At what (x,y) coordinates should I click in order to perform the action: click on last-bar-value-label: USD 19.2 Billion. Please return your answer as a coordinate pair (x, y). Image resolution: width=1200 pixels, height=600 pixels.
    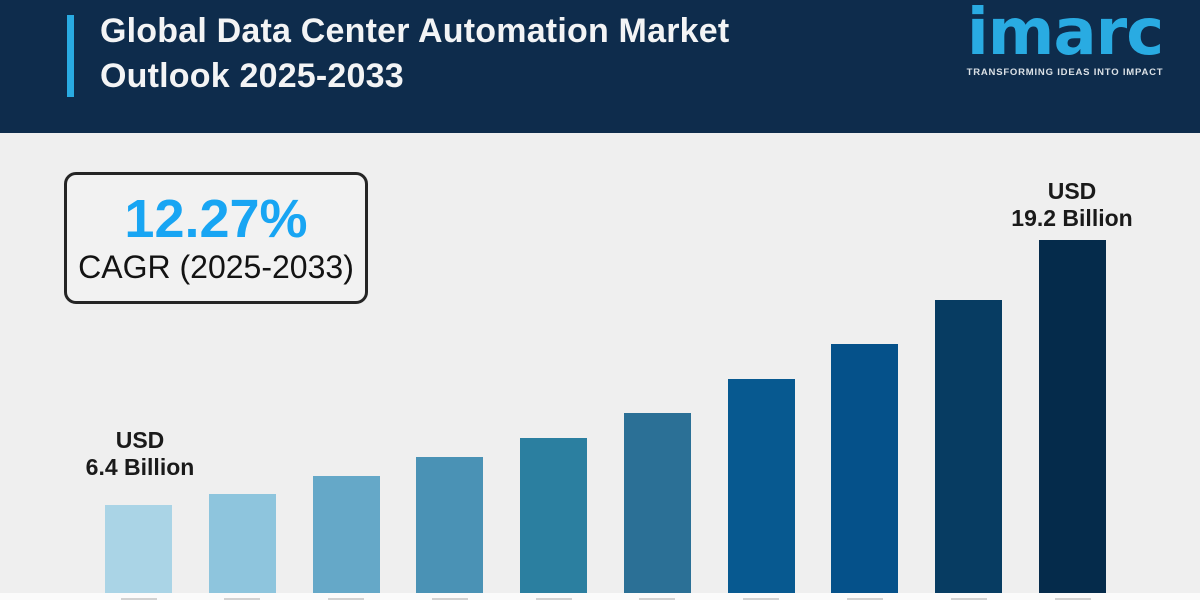
    Looking at the image, I should click on (1072, 205).